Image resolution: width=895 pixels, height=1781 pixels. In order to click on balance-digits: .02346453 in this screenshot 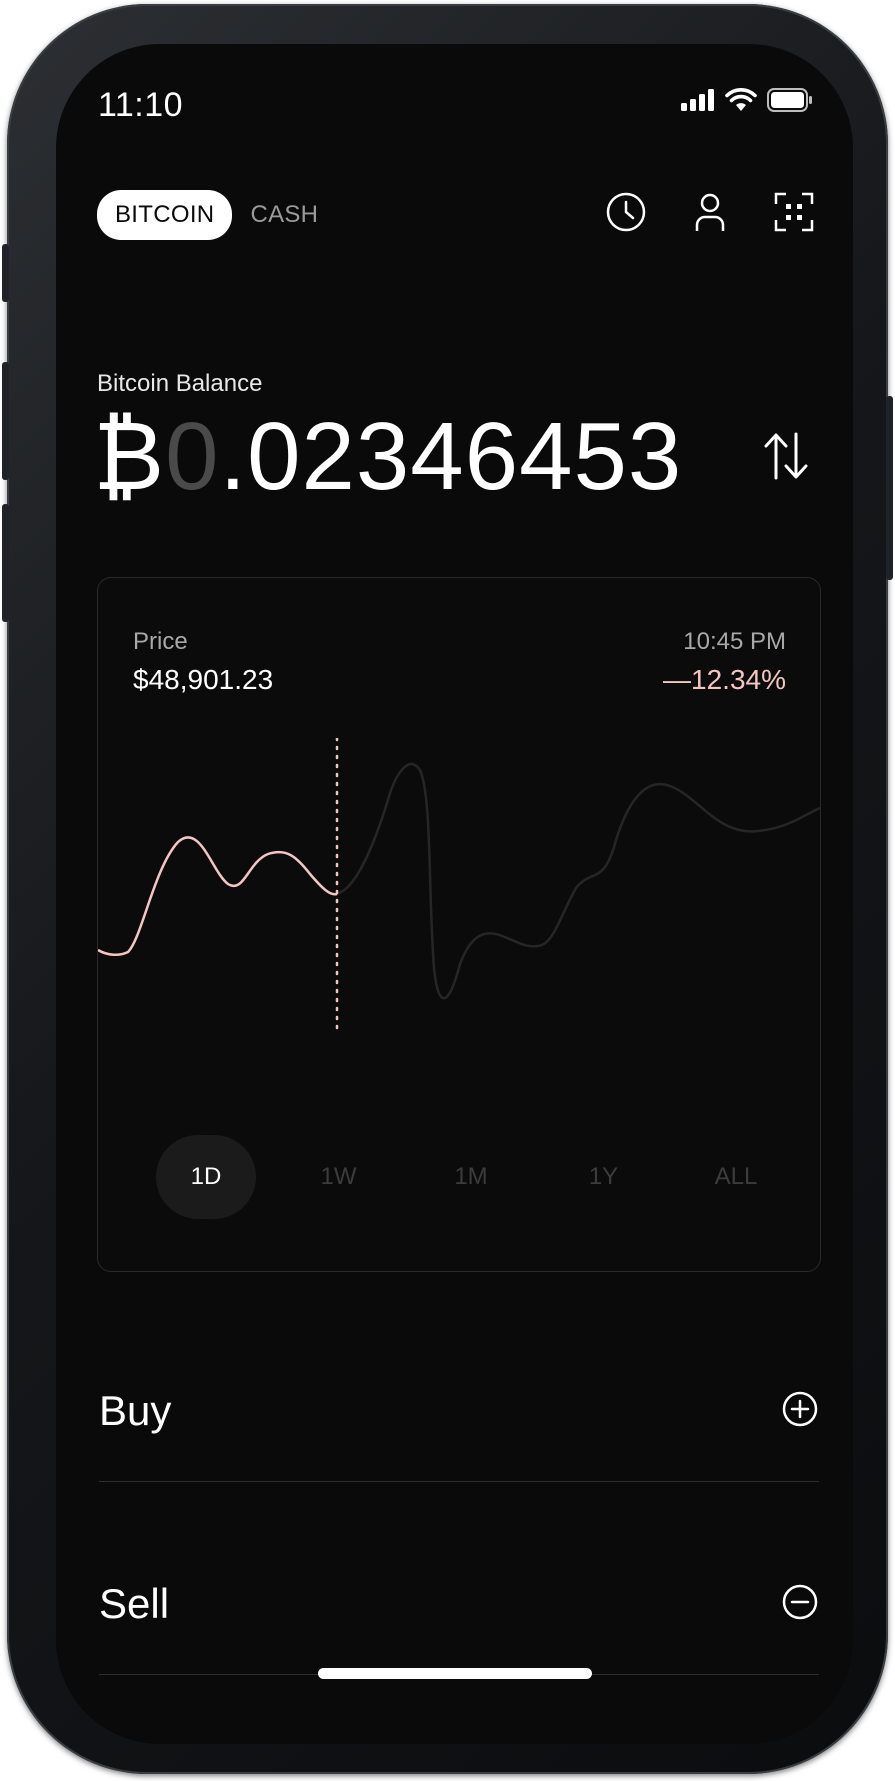, I will do `click(451, 456)`.